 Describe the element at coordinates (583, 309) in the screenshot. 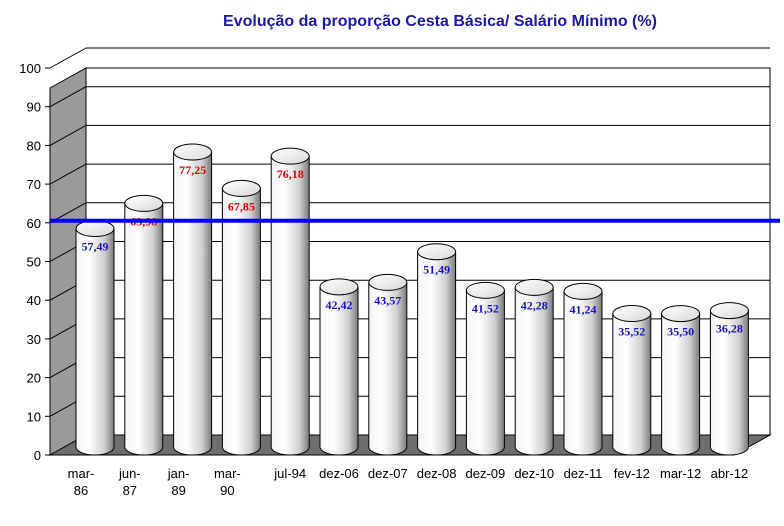

I see `data-label: 41,24` at that location.